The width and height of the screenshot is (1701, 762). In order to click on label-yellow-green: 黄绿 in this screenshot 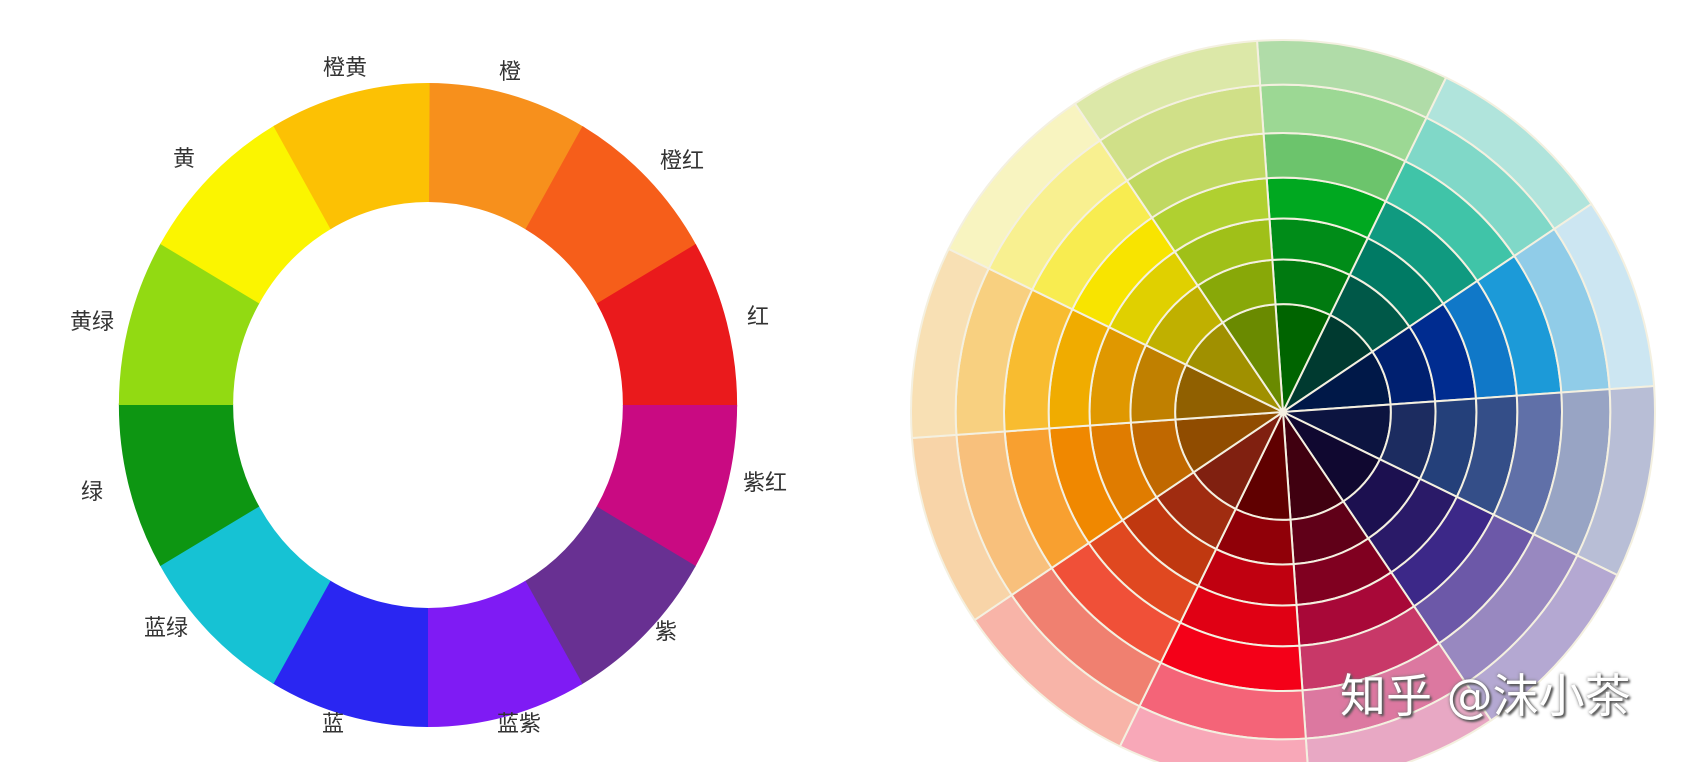, I will do `click(92, 322)`.